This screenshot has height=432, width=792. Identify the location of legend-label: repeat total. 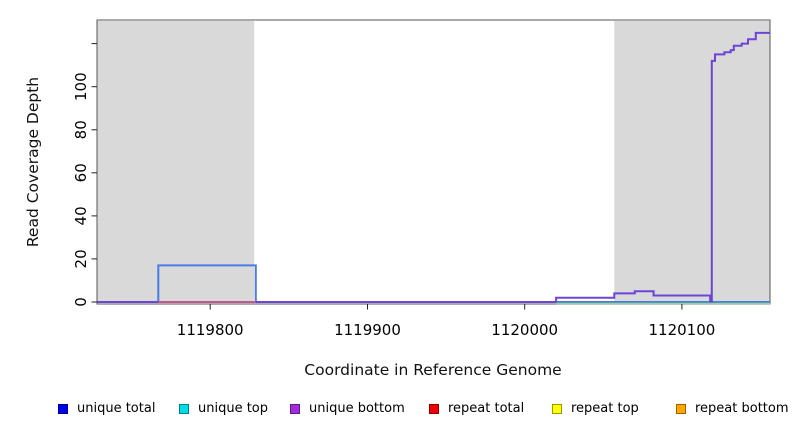
(486, 408).